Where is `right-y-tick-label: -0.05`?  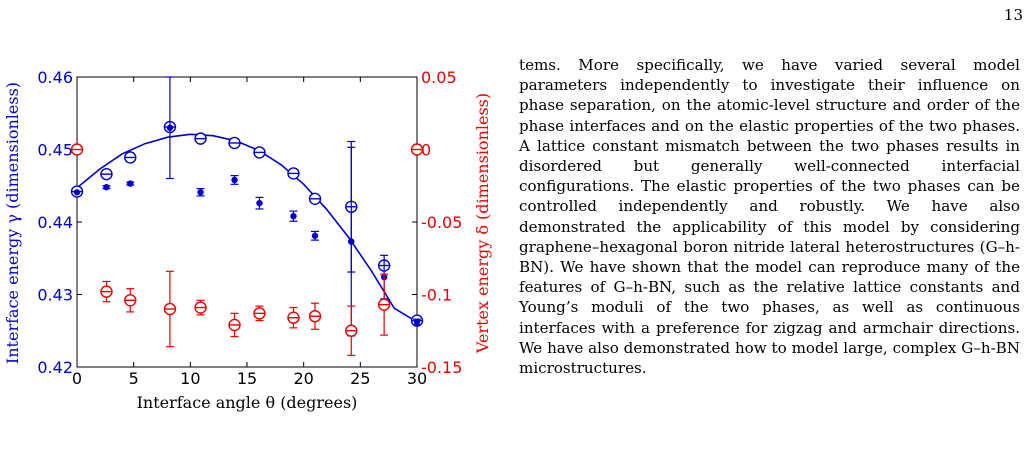 right-y-tick-label: -0.05 is located at coordinates (441, 222).